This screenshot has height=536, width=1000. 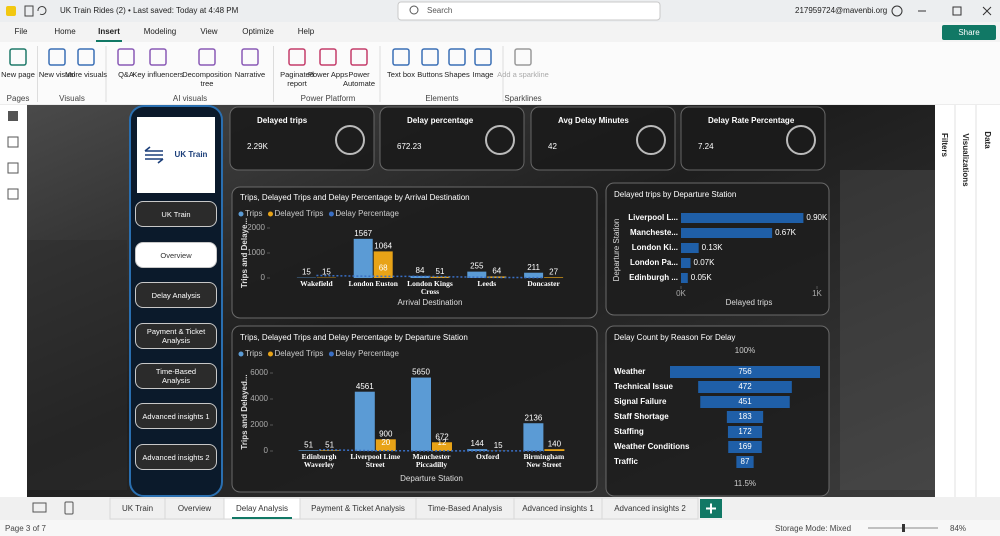 I want to click on ribbon-button-label: More visuals, so click(x=86, y=74).